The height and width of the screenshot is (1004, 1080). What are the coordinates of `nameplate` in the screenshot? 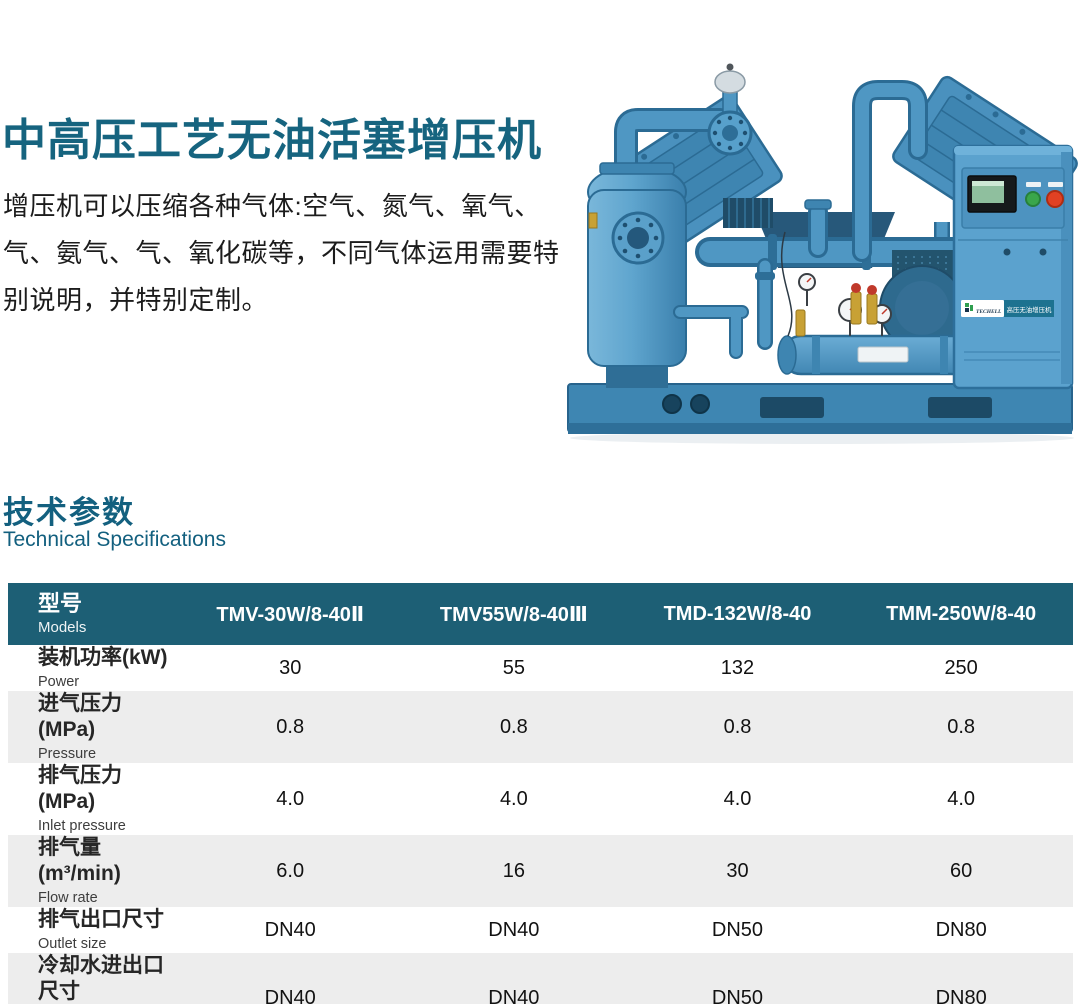 It's located at (883, 354).